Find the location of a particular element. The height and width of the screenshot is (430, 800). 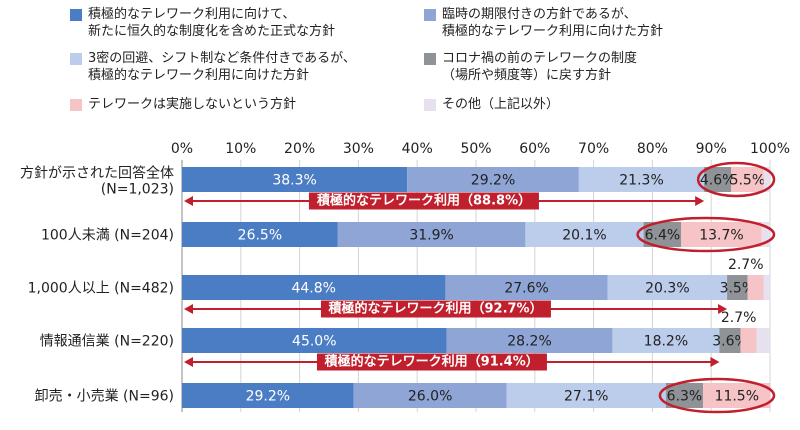

row-label: 情報通信業 (N=220) is located at coordinates (107, 342).